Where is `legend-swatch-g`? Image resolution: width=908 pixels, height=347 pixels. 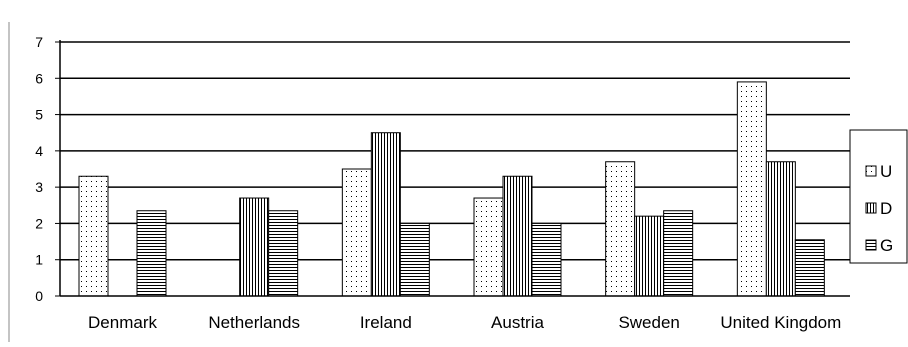
legend-swatch-g is located at coordinates (871, 245).